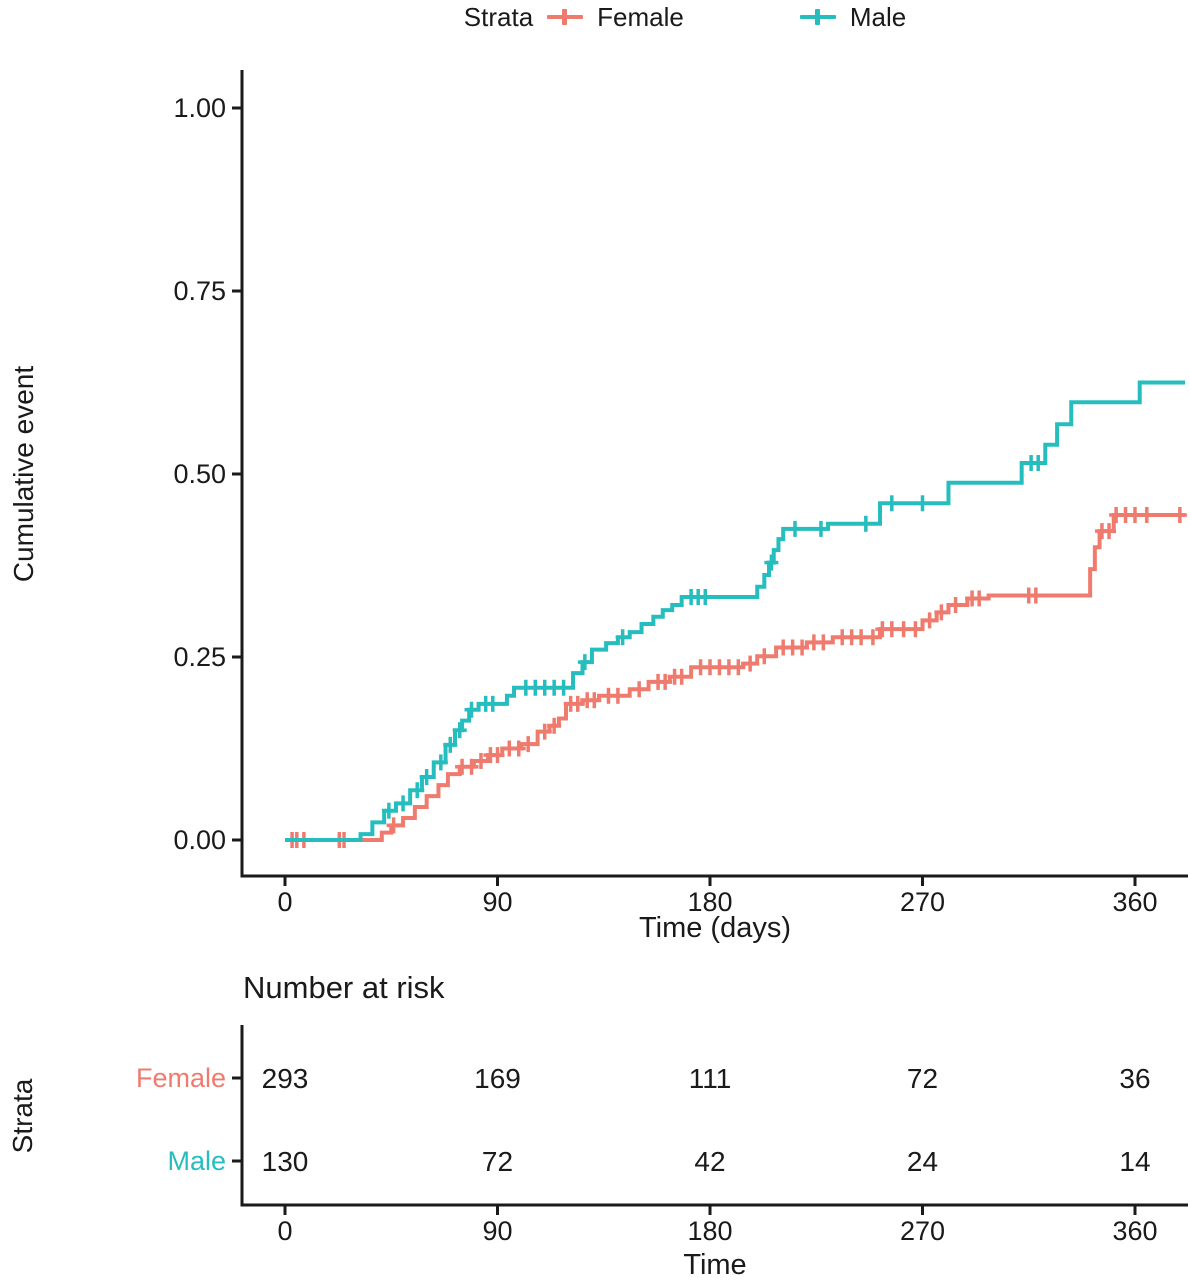 The image size is (1190, 1282). I want to click on x-tick-label: 90, so click(497, 902).